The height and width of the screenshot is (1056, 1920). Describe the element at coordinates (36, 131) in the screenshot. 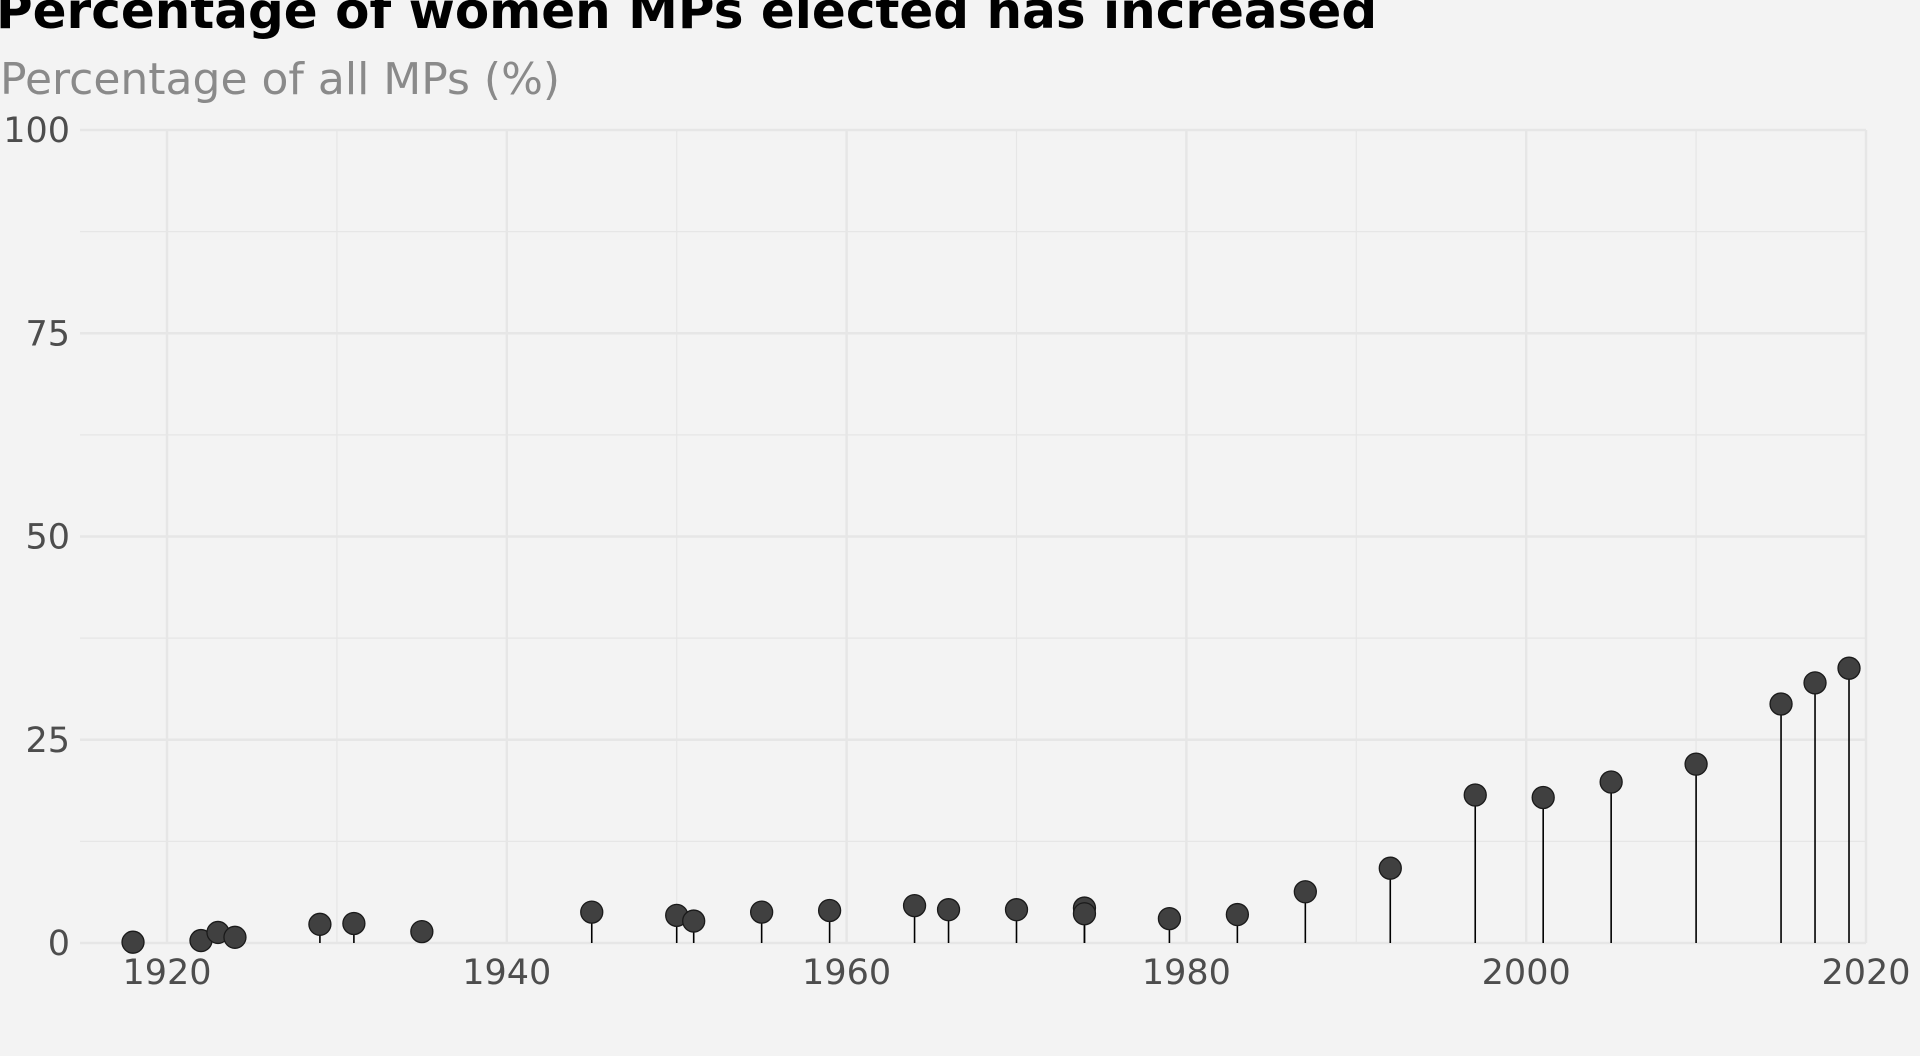

I see `y-tick-label: 100` at that location.